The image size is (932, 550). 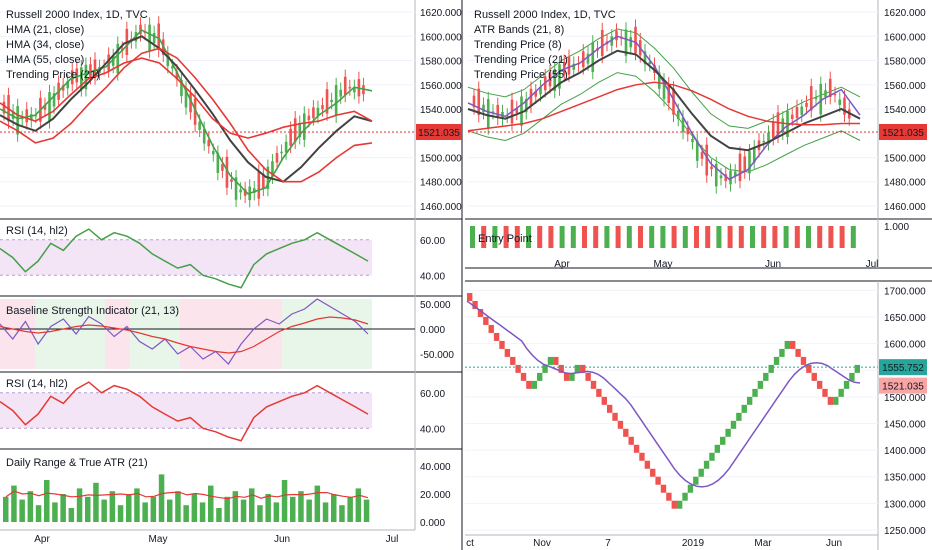 I want to click on legend-entry: Trending Price (55), so click(x=521, y=75).